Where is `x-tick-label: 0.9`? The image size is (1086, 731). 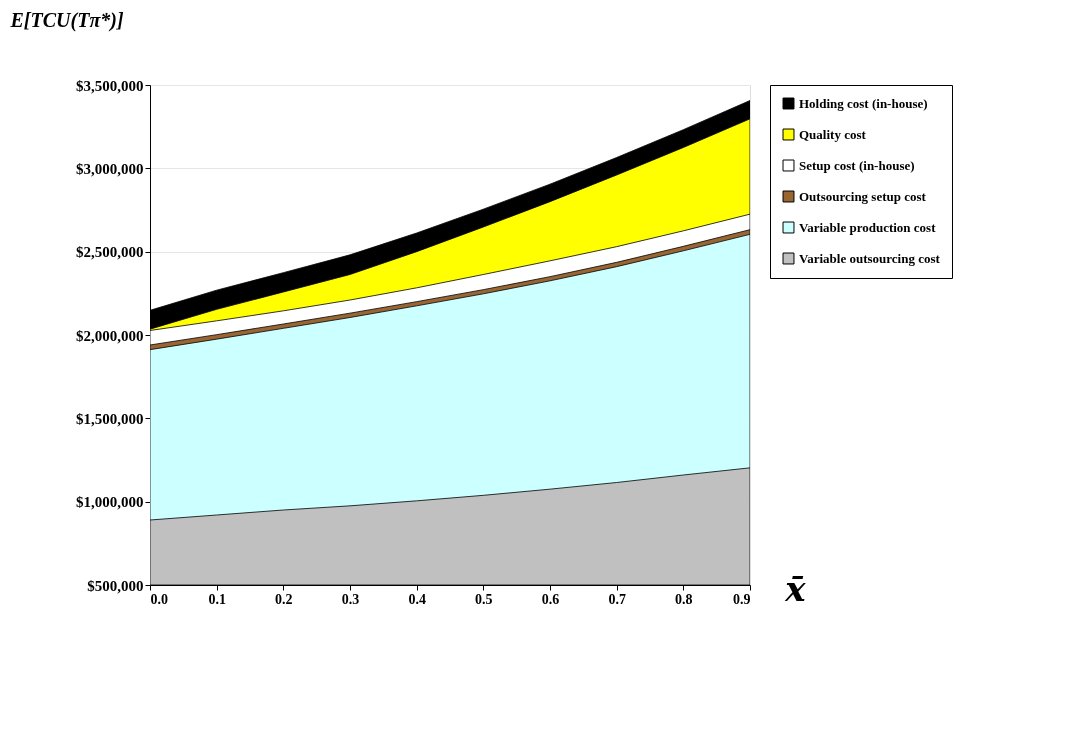
x-tick-label: 0.9 is located at coordinates (742, 599).